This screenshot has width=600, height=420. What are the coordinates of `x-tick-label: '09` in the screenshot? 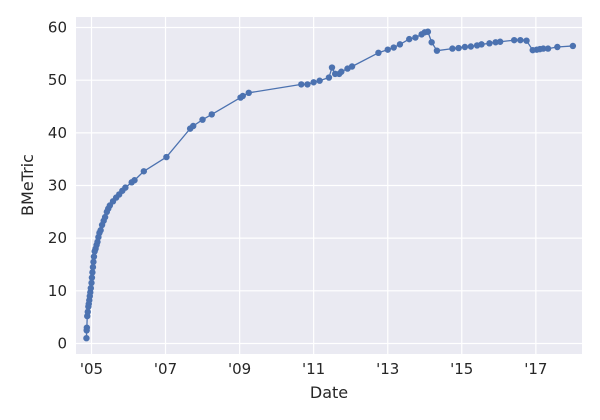 It's located at (239, 369).